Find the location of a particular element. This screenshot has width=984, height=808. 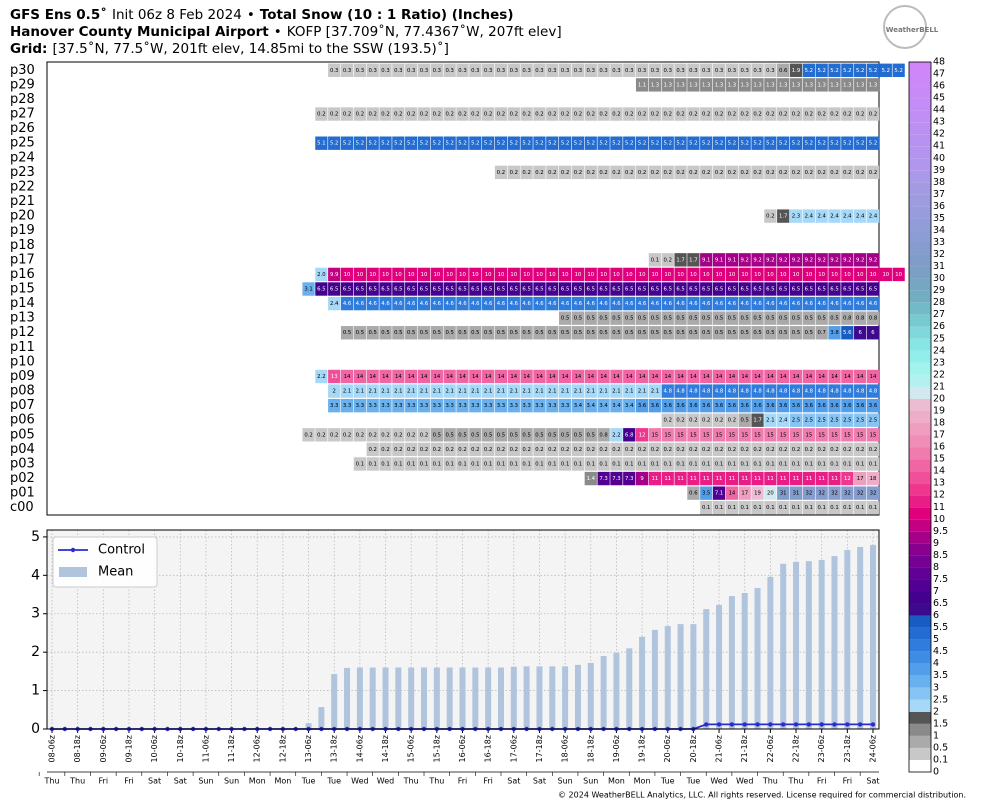

row-label: p25 is located at coordinates (22, 143).